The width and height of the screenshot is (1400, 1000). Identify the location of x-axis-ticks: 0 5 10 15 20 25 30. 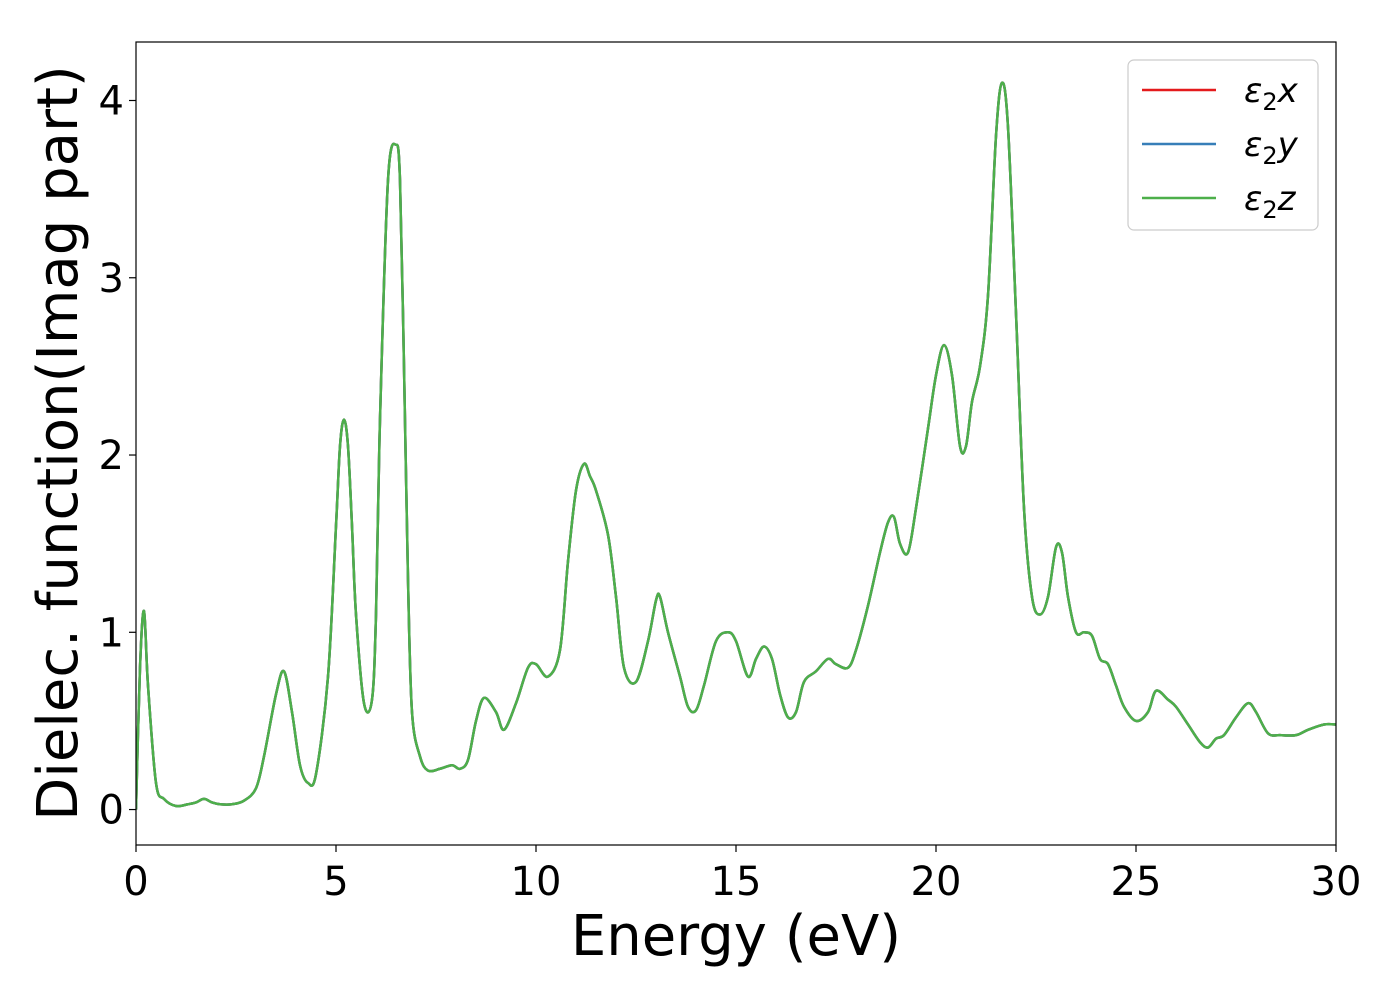
(742, 875).